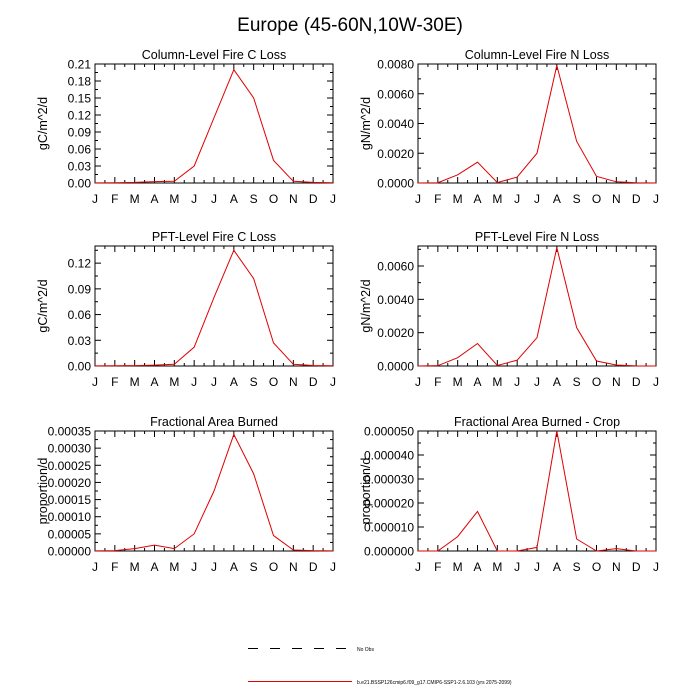 This screenshot has height=700, width=700. I want to click on y-tick-label: 0.00020, so click(70, 483).